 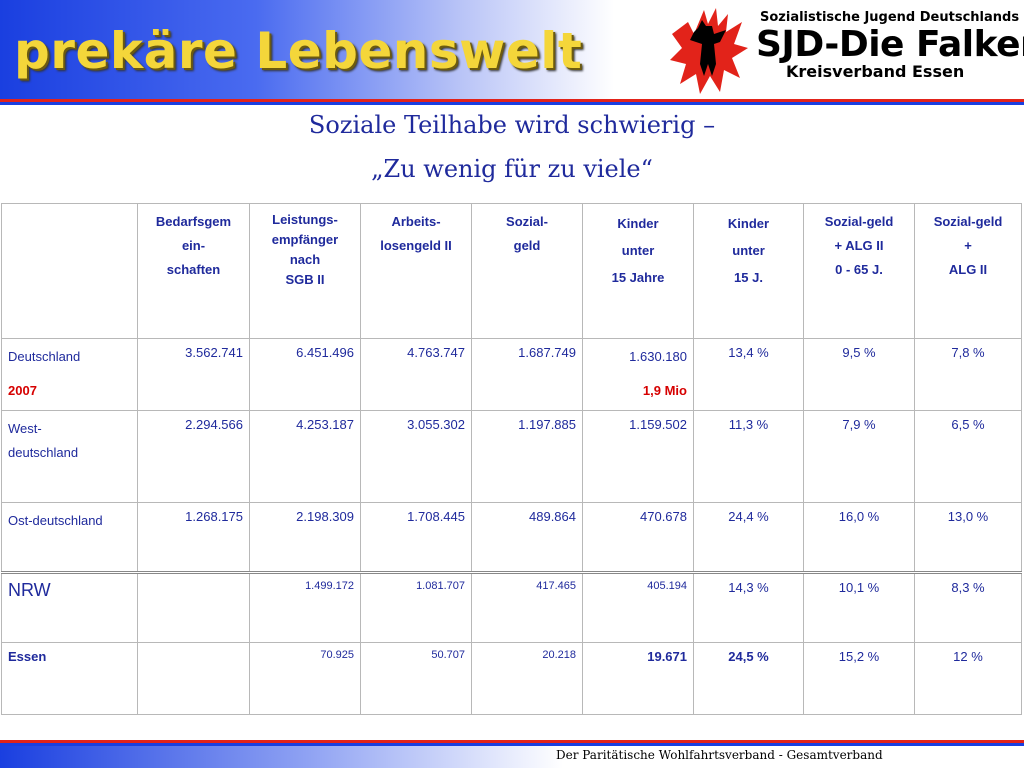 What do you see at coordinates (43, 452) in the screenshot?
I see `row-label-text: deutschland` at bounding box center [43, 452].